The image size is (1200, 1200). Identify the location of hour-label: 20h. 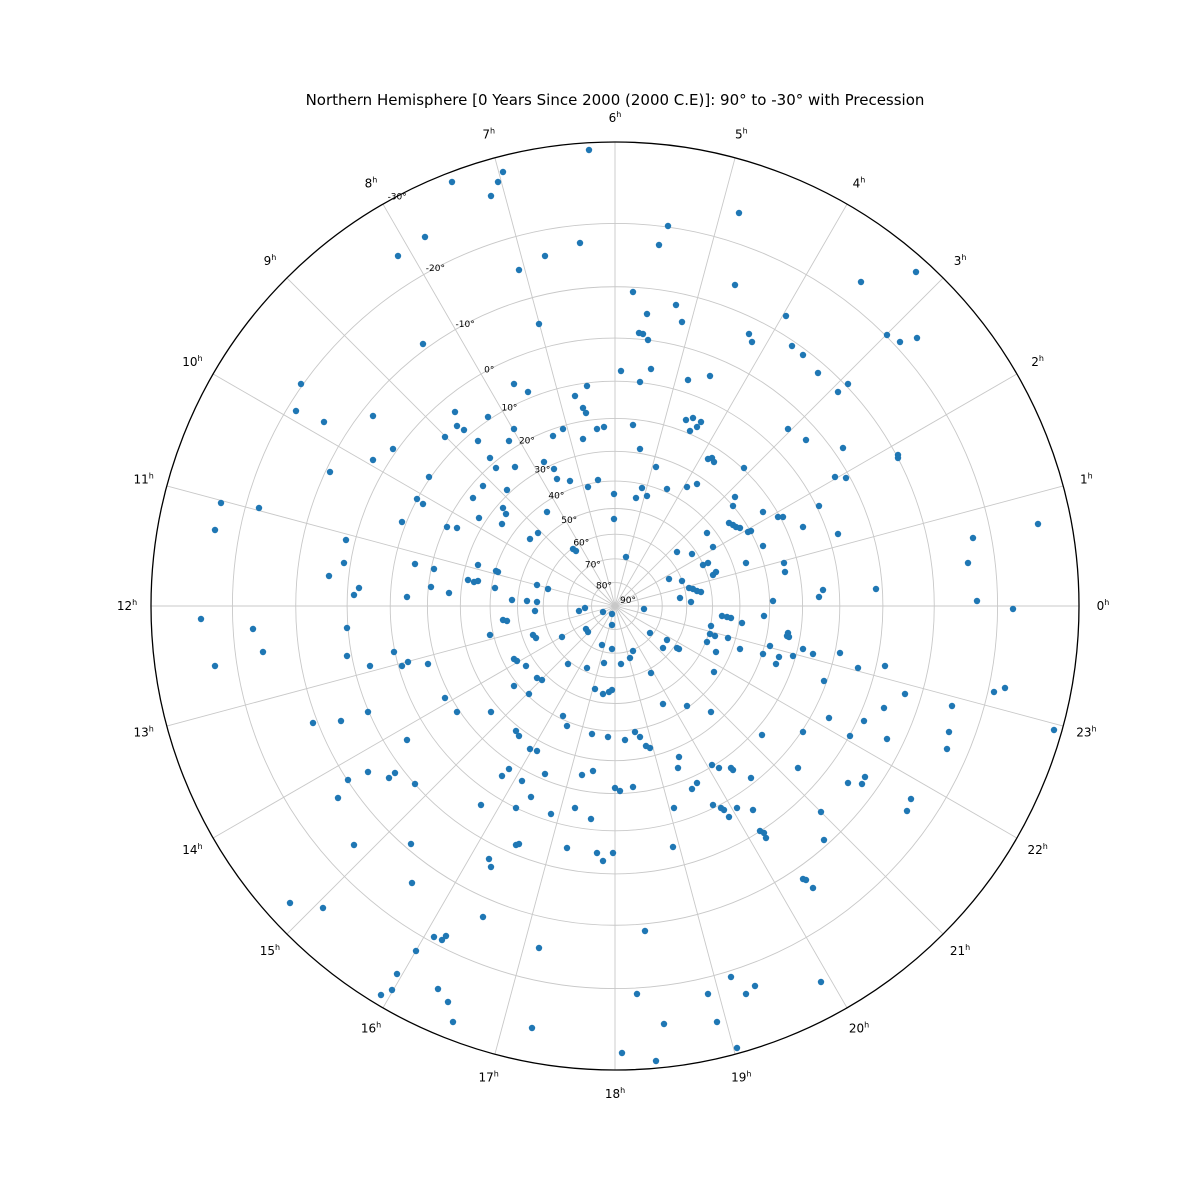
(859, 1028).